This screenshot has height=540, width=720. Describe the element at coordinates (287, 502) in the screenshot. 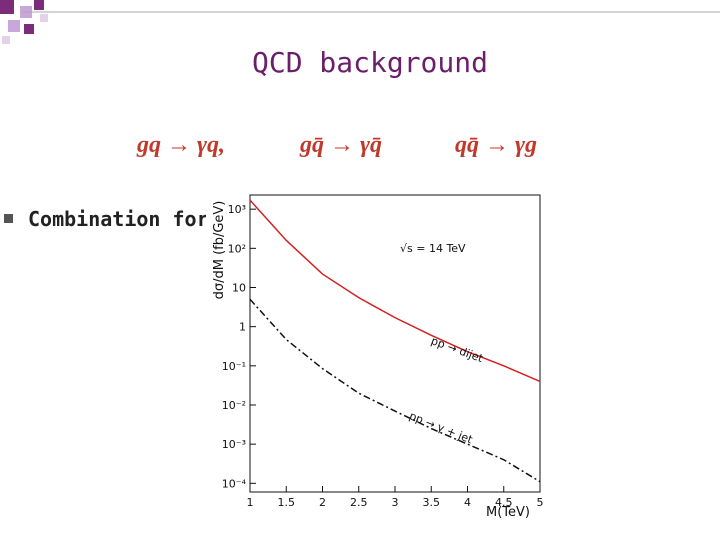

I see `x-tick-label: 1.5` at that location.